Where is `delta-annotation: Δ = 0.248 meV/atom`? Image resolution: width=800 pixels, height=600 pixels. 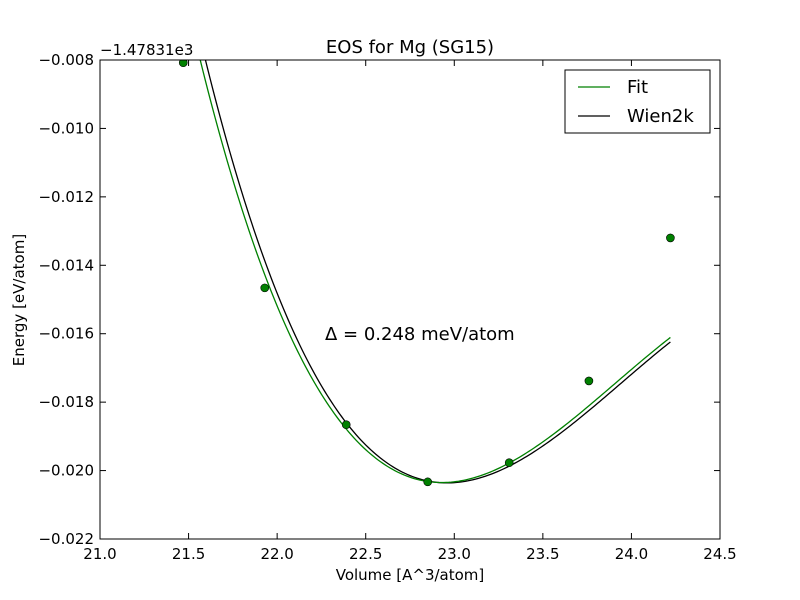 delta-annotation: Δ = 0.248 meV/atom is located at coordinates (420, 334).